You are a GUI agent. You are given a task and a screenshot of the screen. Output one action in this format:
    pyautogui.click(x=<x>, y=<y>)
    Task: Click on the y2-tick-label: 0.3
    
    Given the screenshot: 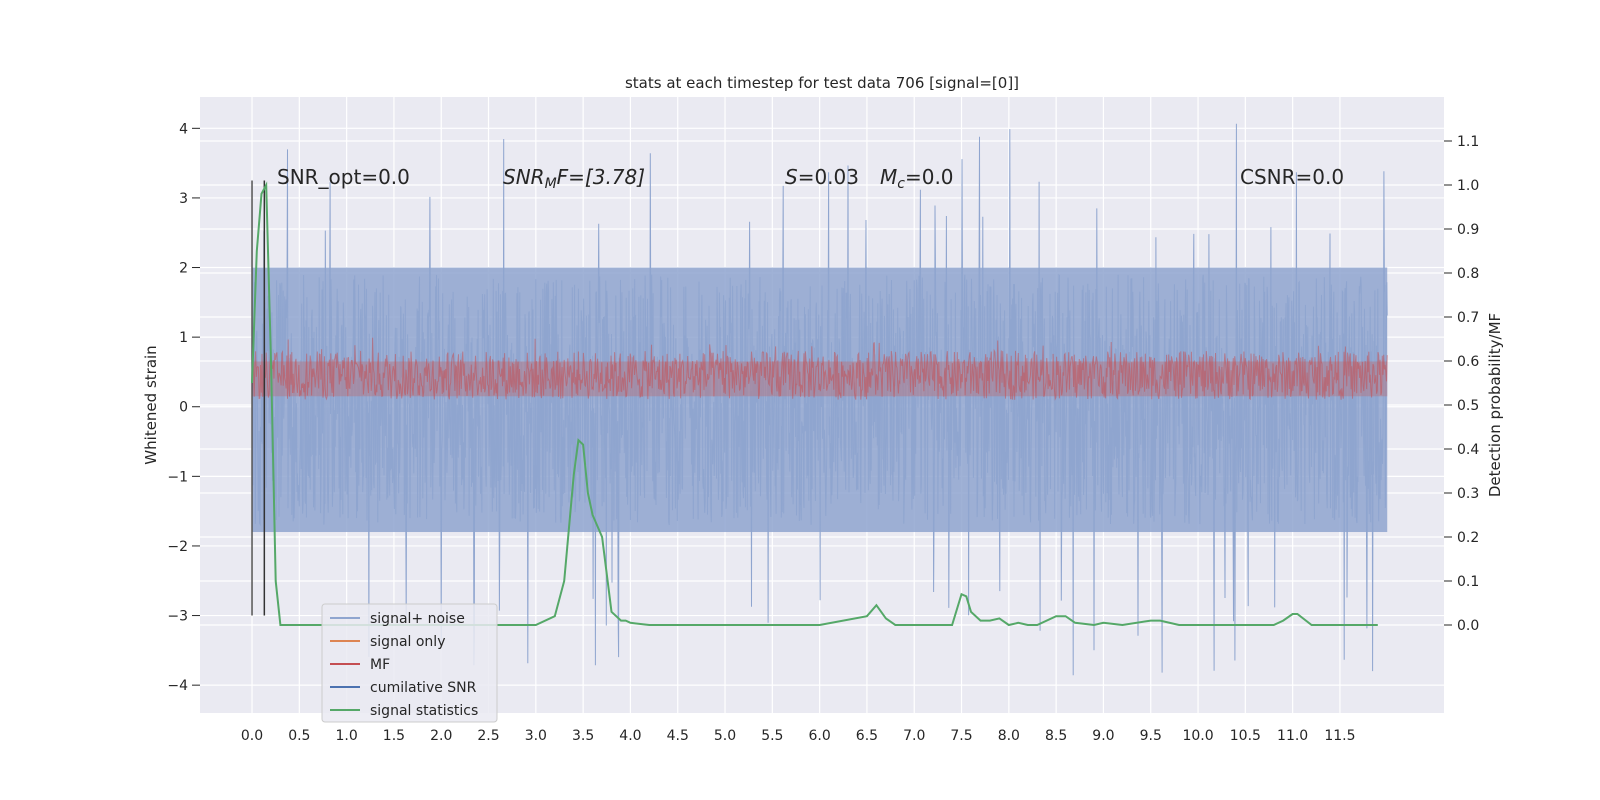 What is the action you would take?
    pyautogui.click(x=1468, y=494)
    